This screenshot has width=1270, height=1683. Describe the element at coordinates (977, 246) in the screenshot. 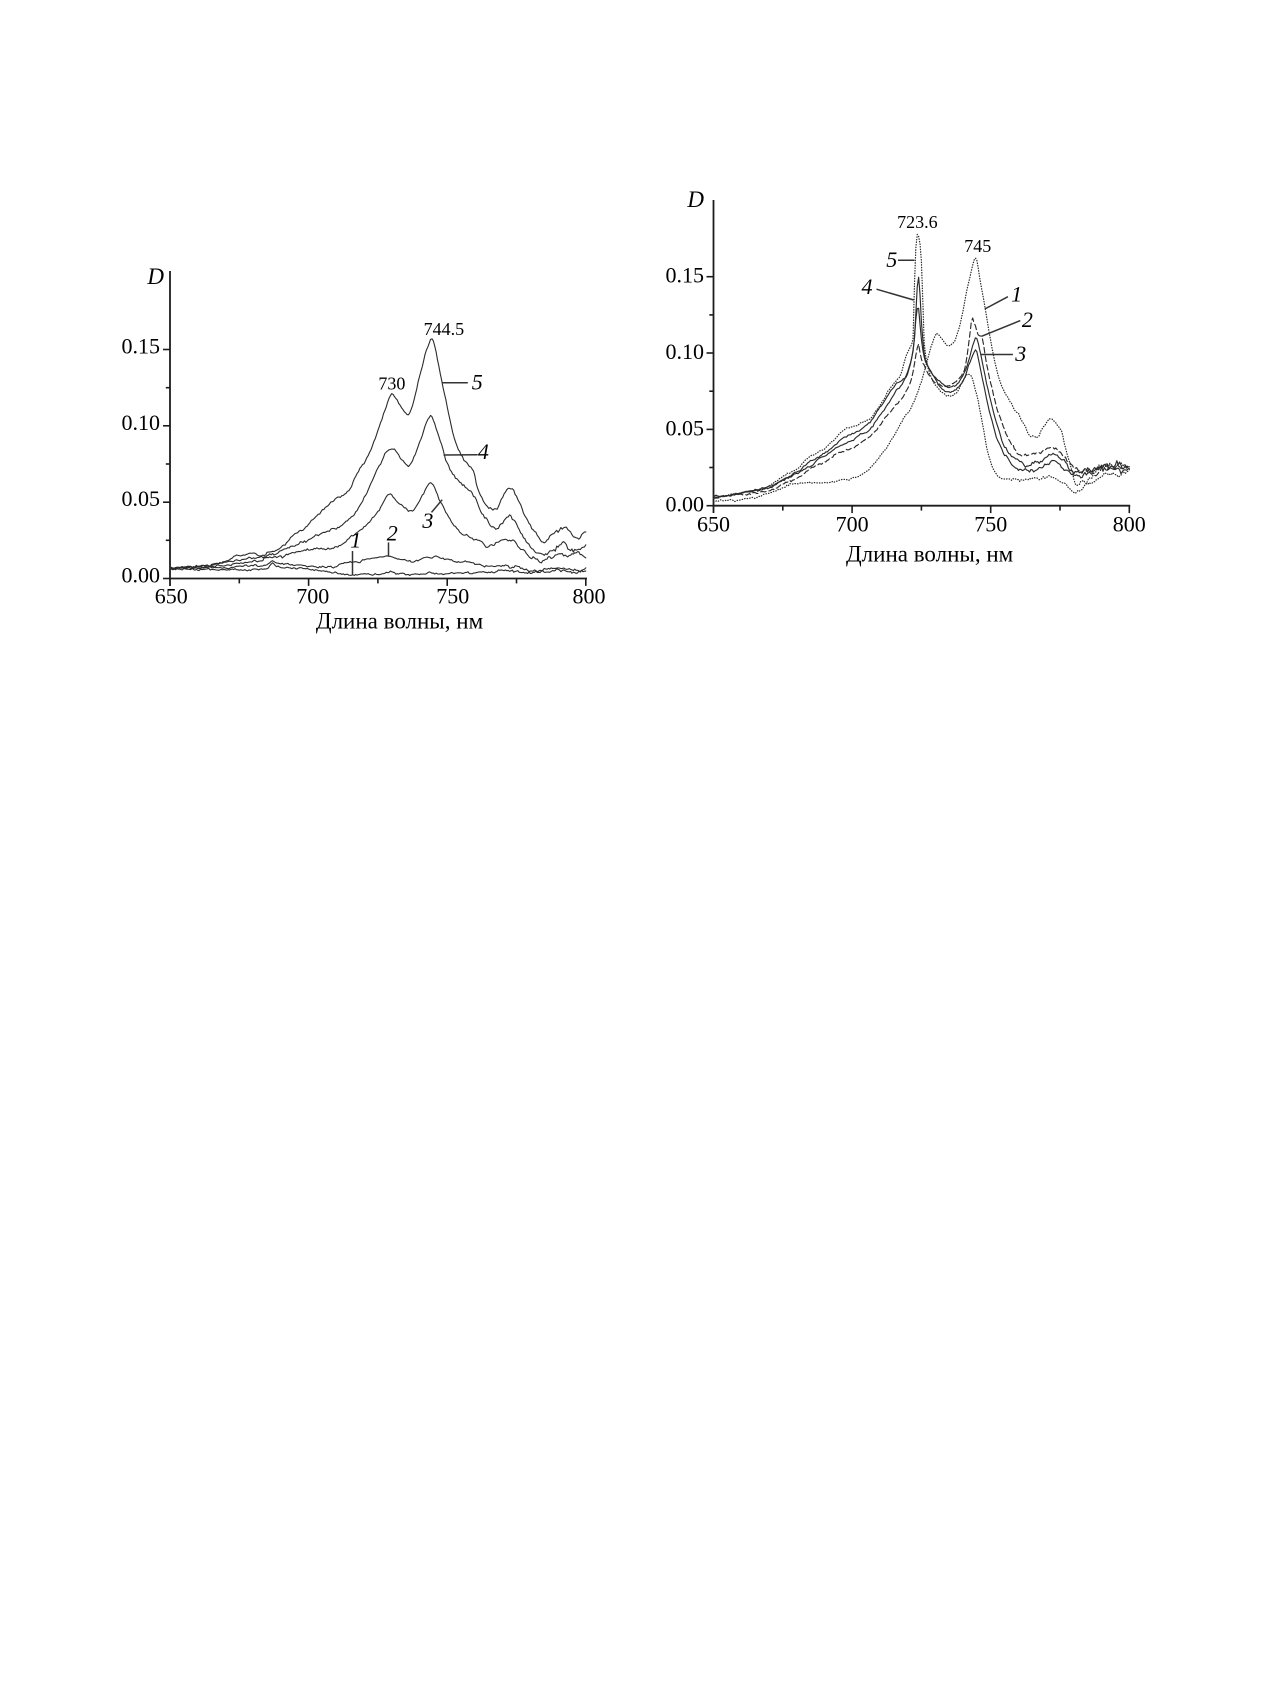

I see `svg-text: 745` at that location.